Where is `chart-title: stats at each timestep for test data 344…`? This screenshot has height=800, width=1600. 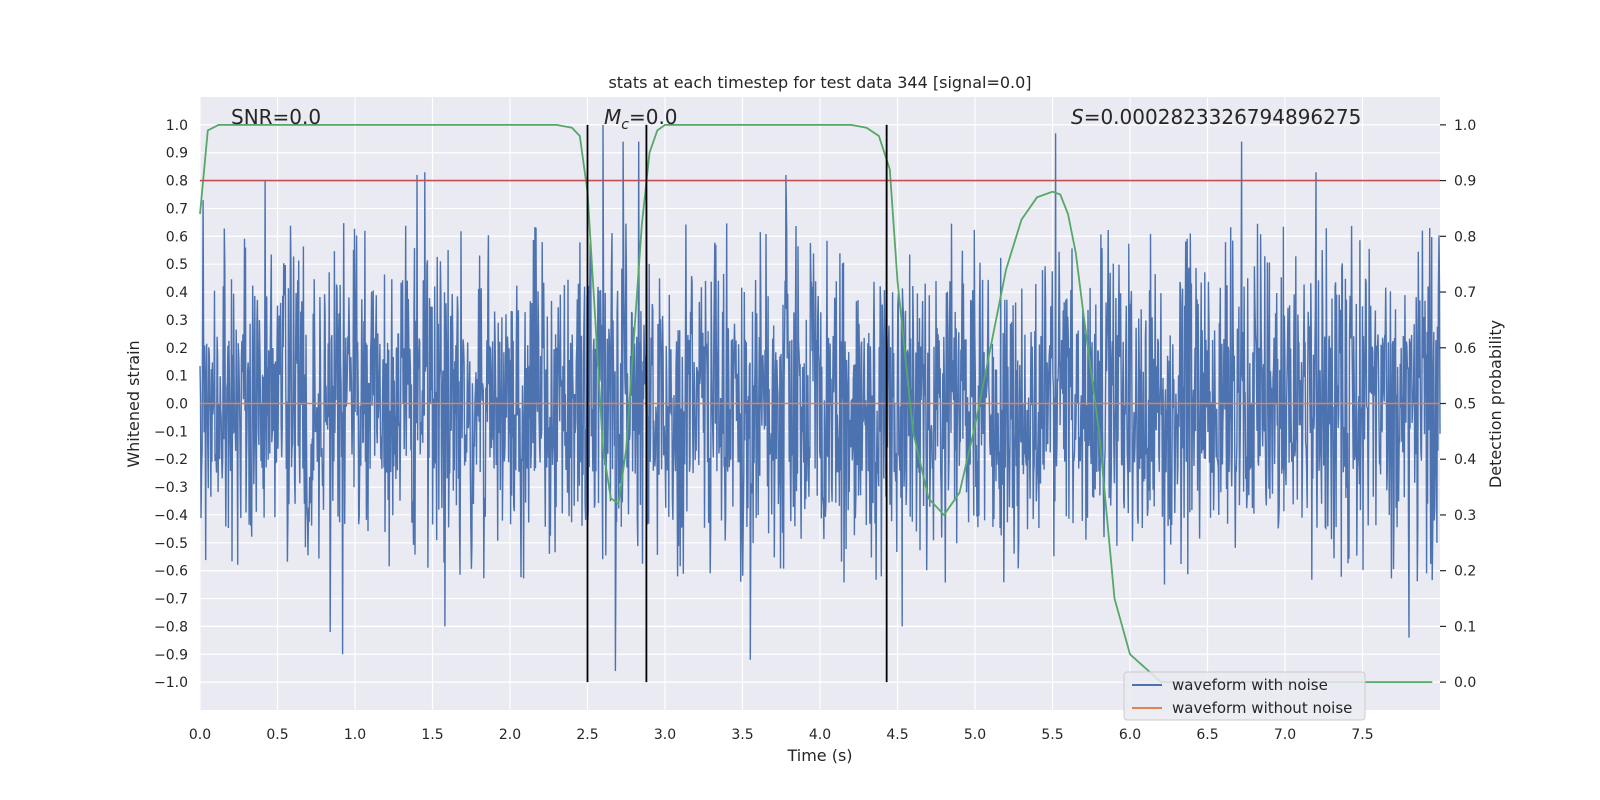 chart-title: stats at each timestep for test data 344… is located at coordinates (819, 82).